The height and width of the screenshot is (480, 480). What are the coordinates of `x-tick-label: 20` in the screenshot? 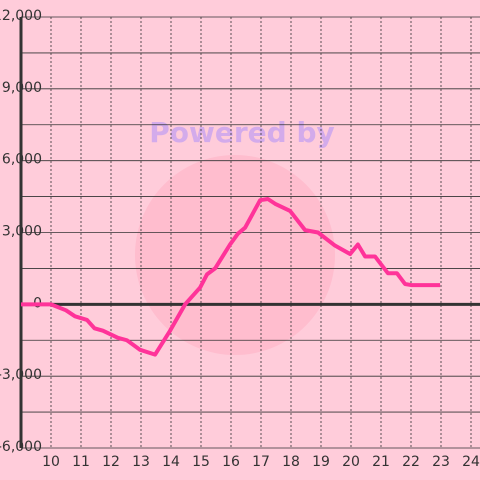 It's located at (351, 462).